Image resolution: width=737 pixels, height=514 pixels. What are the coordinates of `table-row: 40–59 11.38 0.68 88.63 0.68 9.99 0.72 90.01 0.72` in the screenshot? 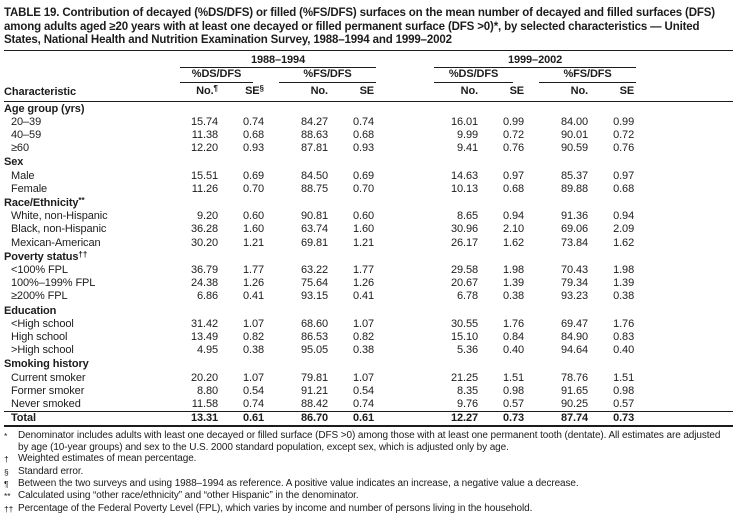 It's located at (368, 135).